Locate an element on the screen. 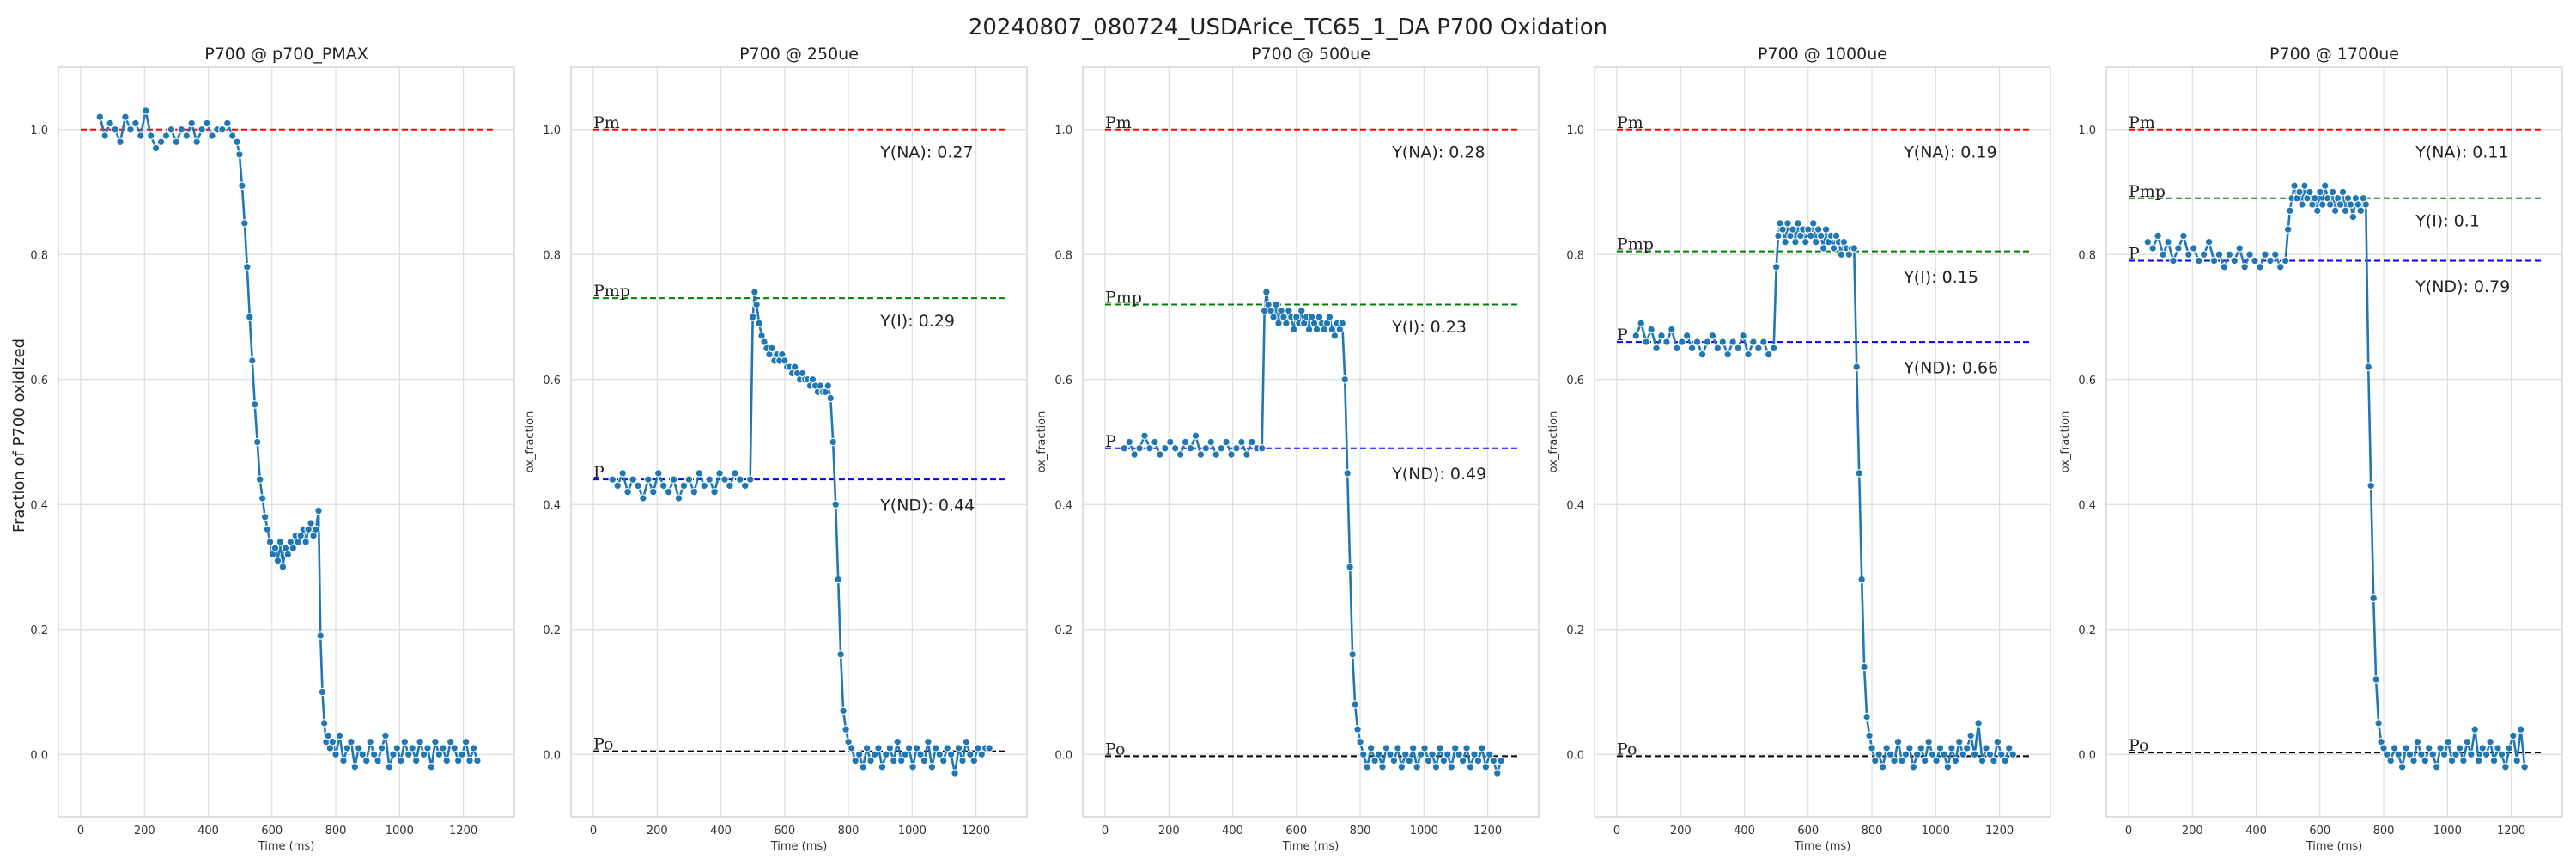 This screenshot has width=2576, height=859. y-tick-label: 0.4 is located at coordinates (1063, 506).